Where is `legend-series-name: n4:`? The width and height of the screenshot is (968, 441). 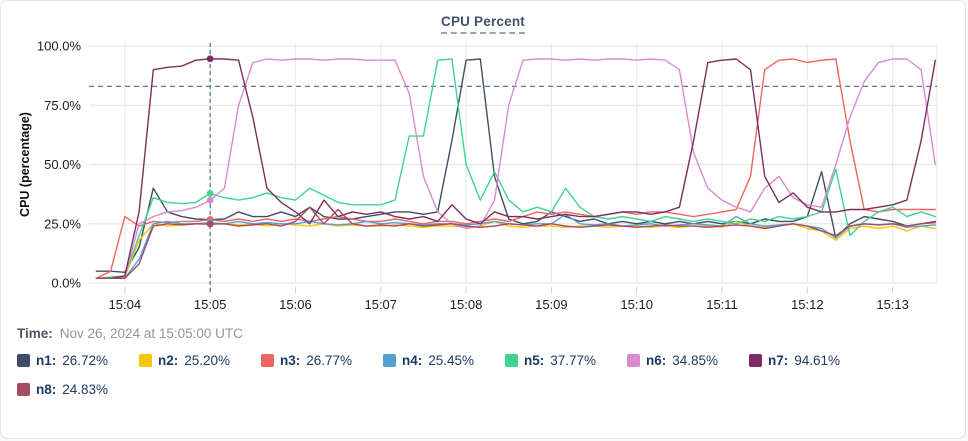
legend-series-name: n4: is located at coordinates (412, 360).